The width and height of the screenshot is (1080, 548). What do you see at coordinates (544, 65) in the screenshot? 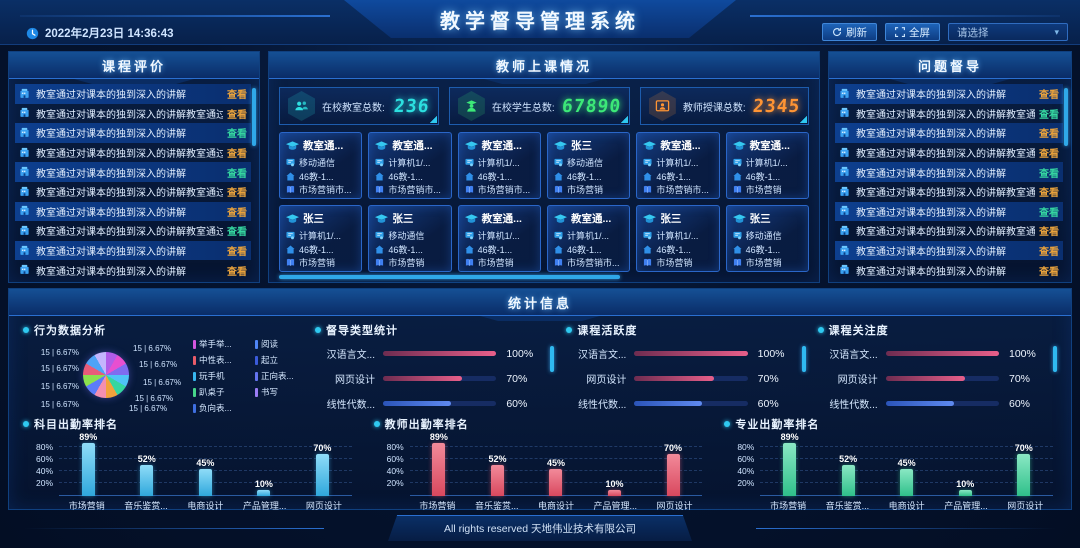
I see `panel-title: 教师上课情况` at bounding box center [544, 65].